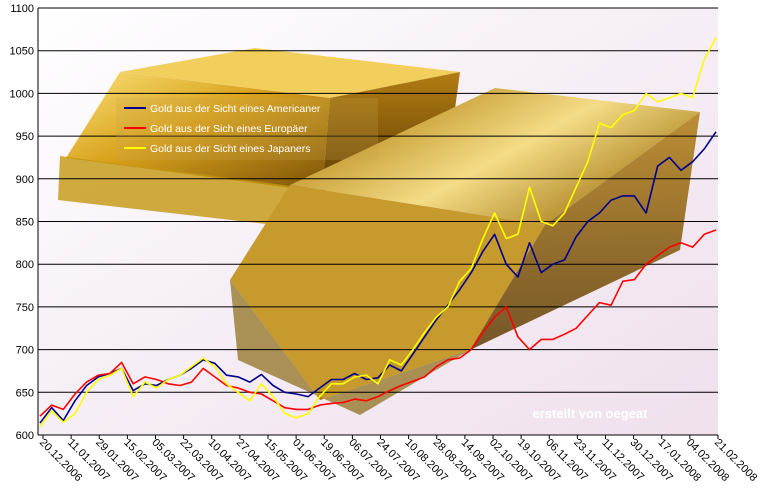 The width and height of the screenshot is (771, 500). Describe the element at coordinates (25, 223) in the screenshot. I see `y-tick-label: 850` at that location.